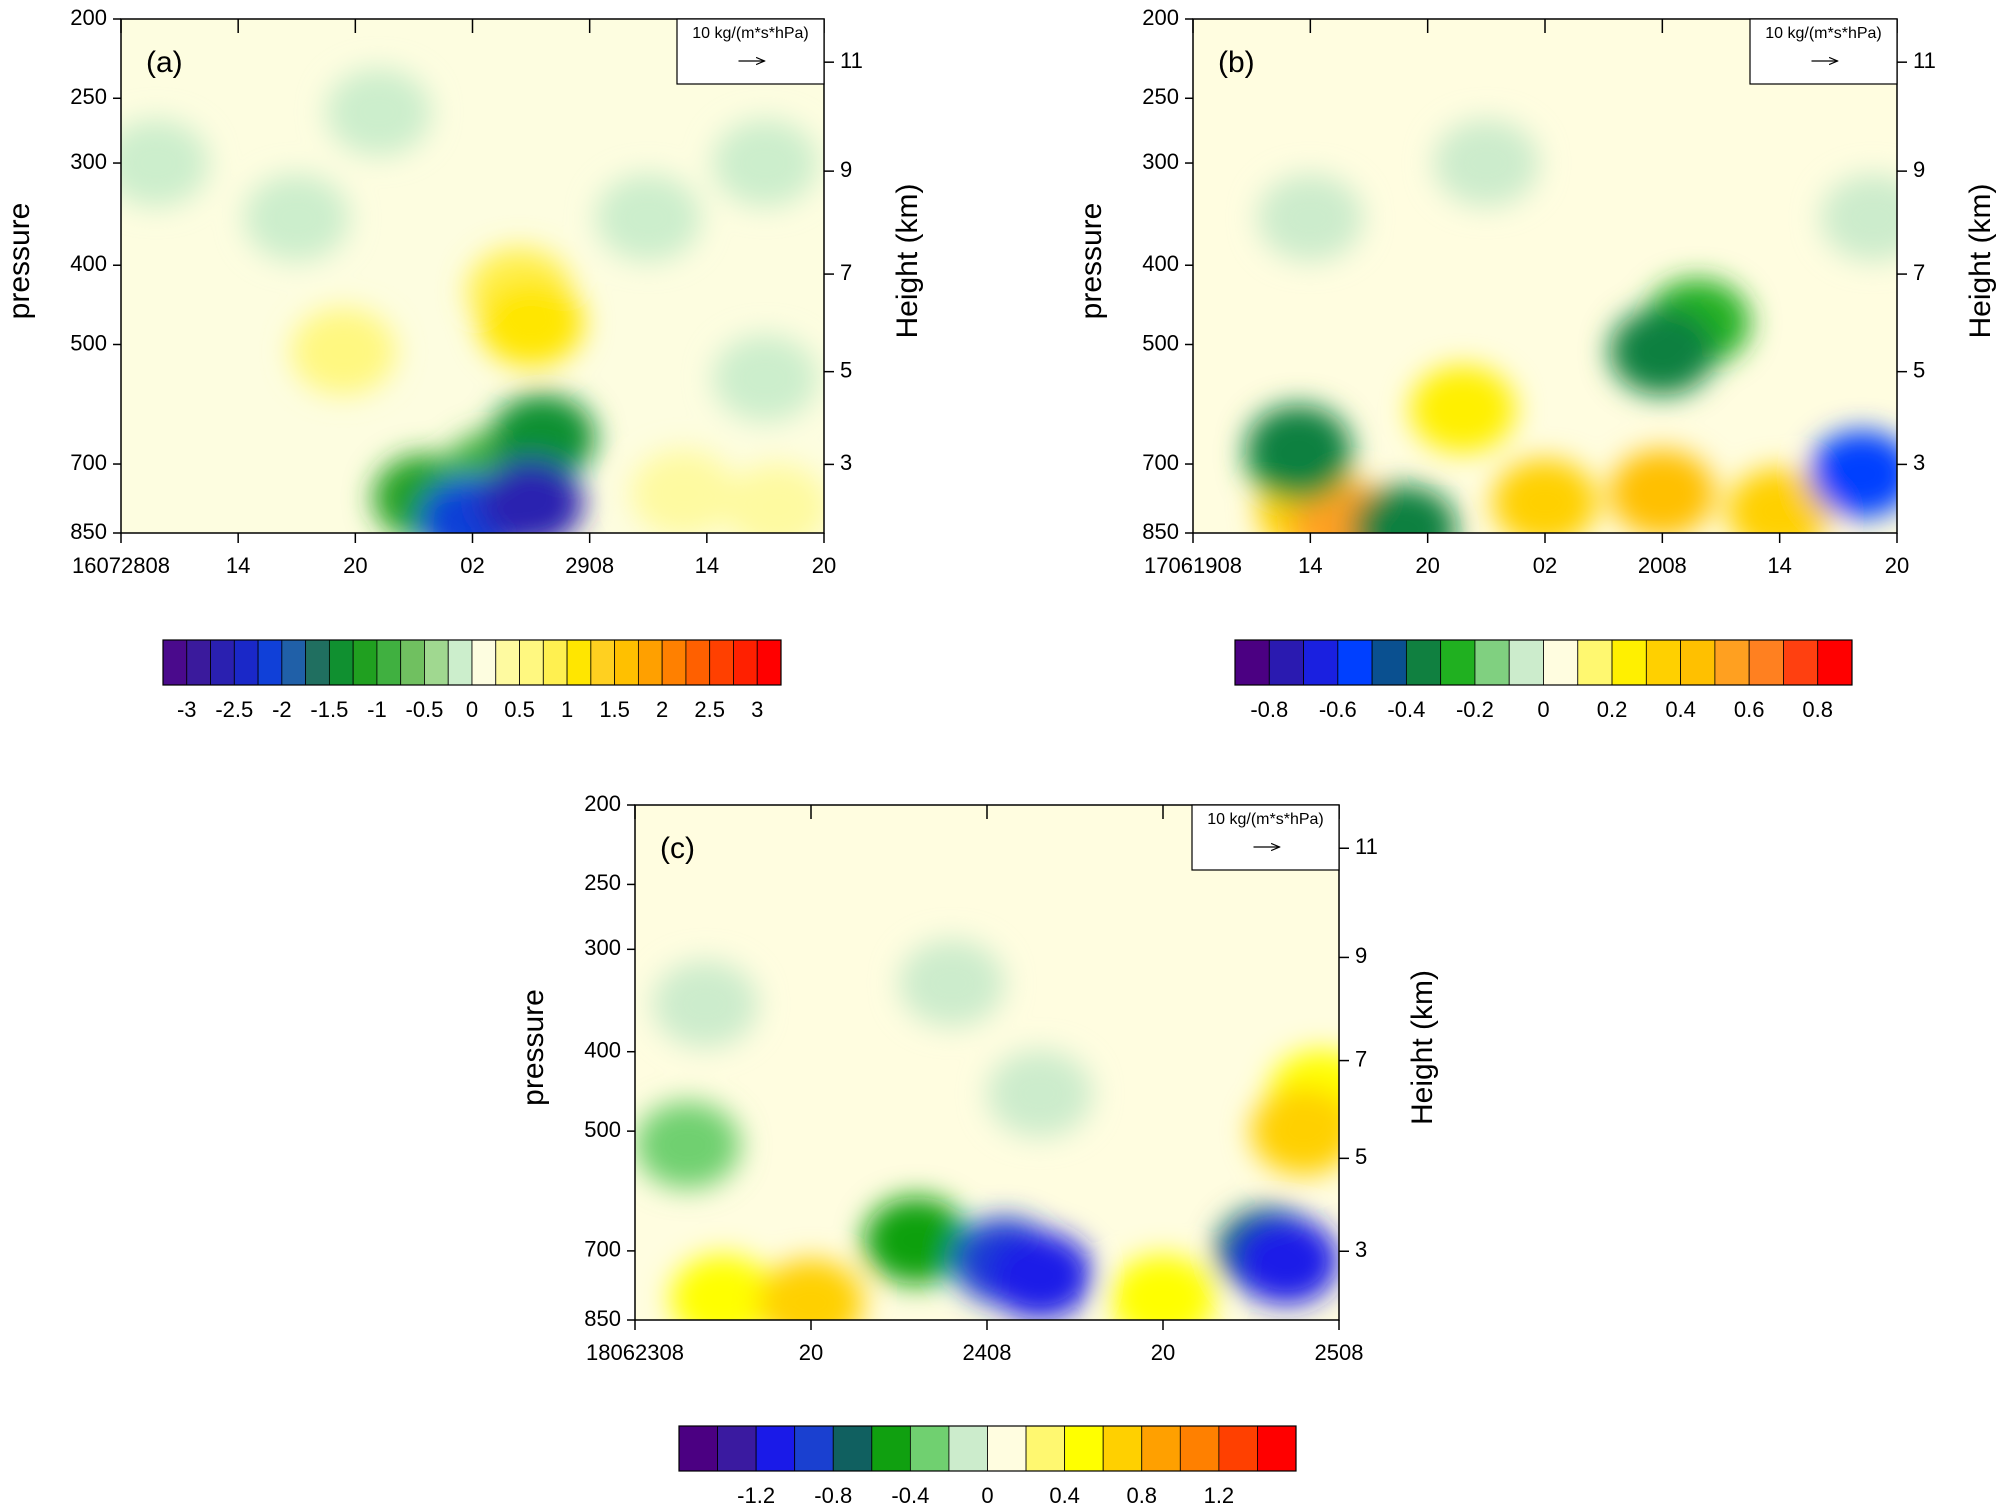  I want to click on field, so click(987, 1129).